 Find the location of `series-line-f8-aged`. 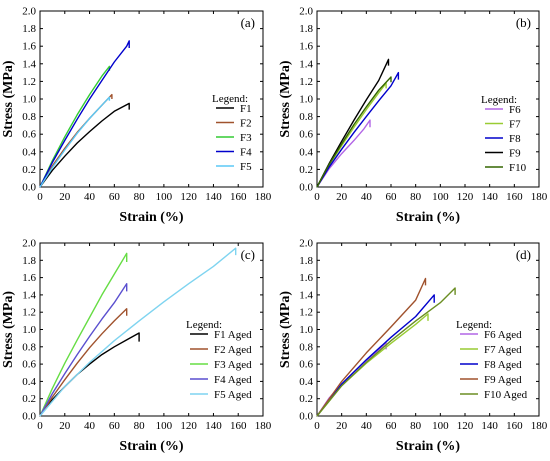

series-line-f8-aged is located at coordinates (375, 355).